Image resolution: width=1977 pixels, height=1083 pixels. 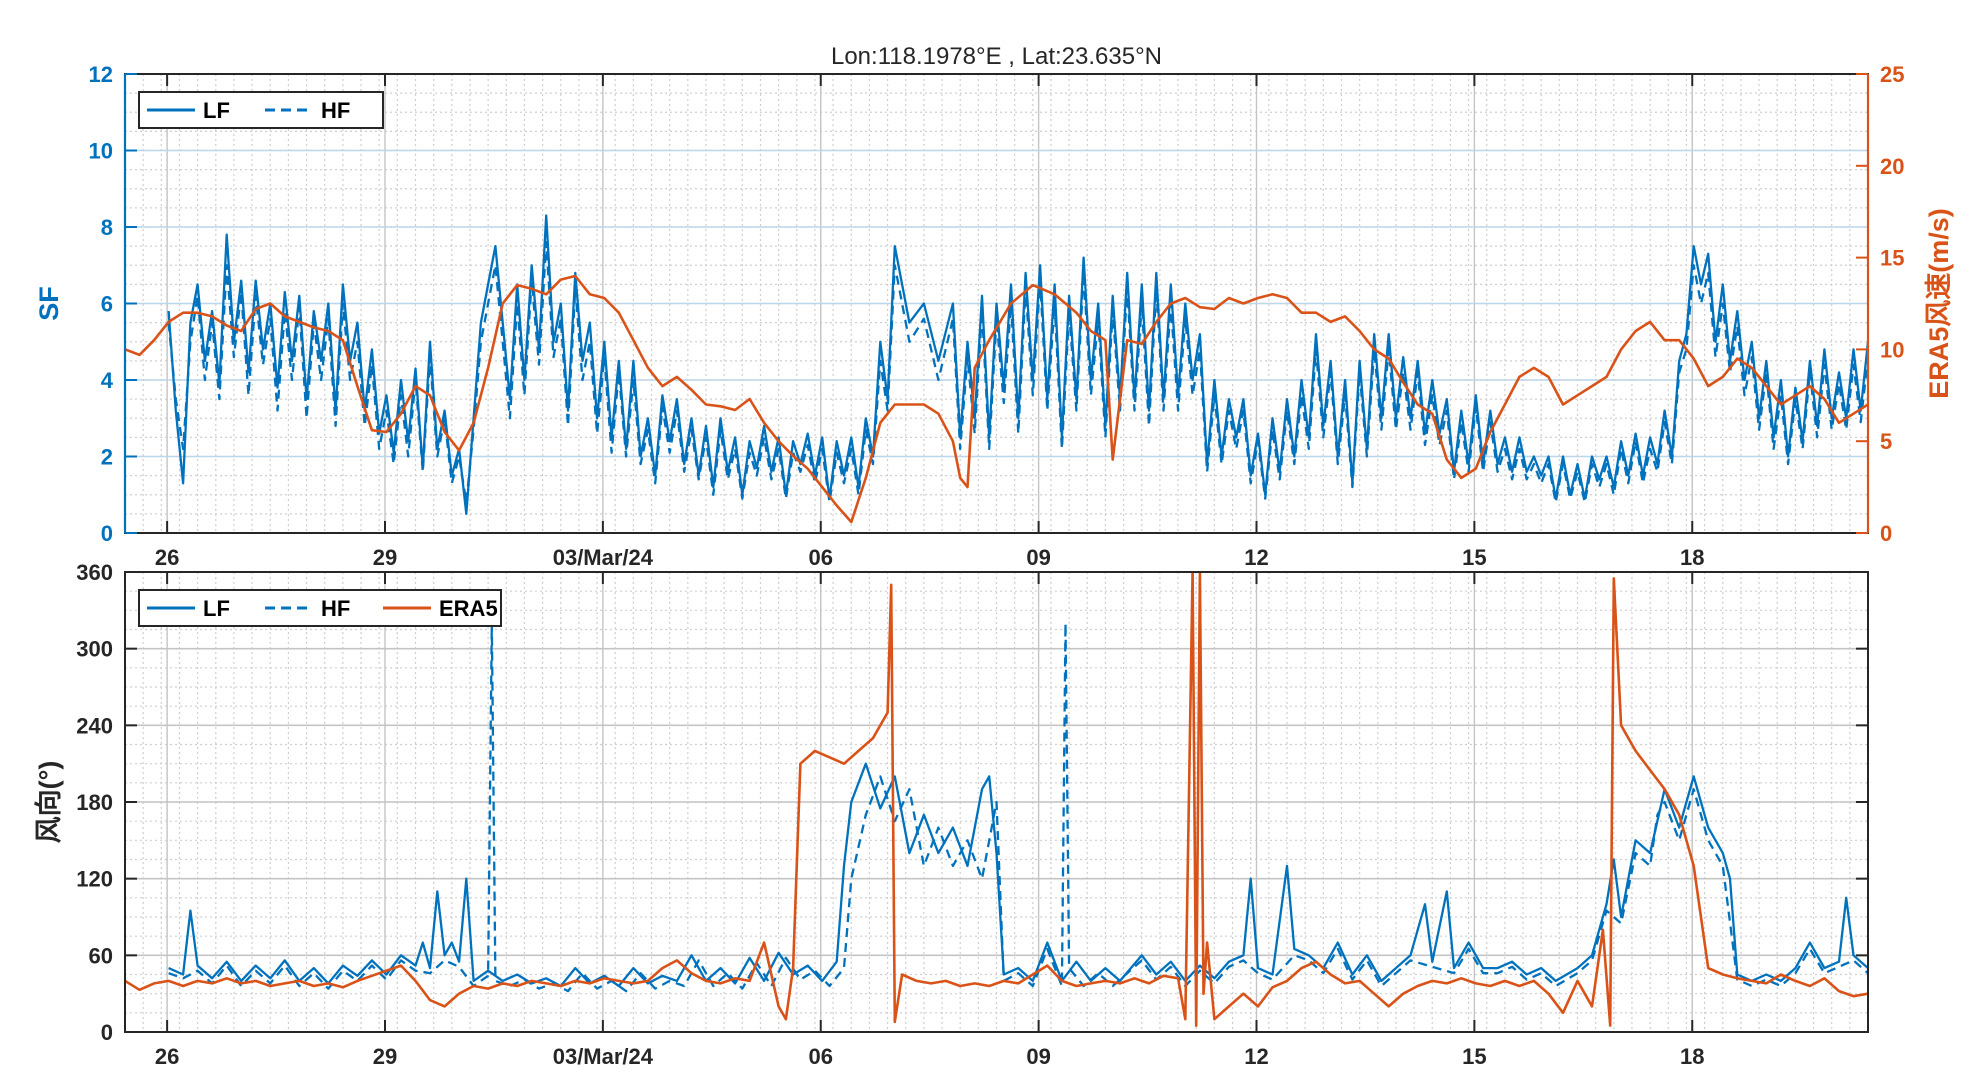 What do you see at coordinates (101, 955) in the screenshot?
I see `y-tick-label: 60` at bounding box center [101, 955].